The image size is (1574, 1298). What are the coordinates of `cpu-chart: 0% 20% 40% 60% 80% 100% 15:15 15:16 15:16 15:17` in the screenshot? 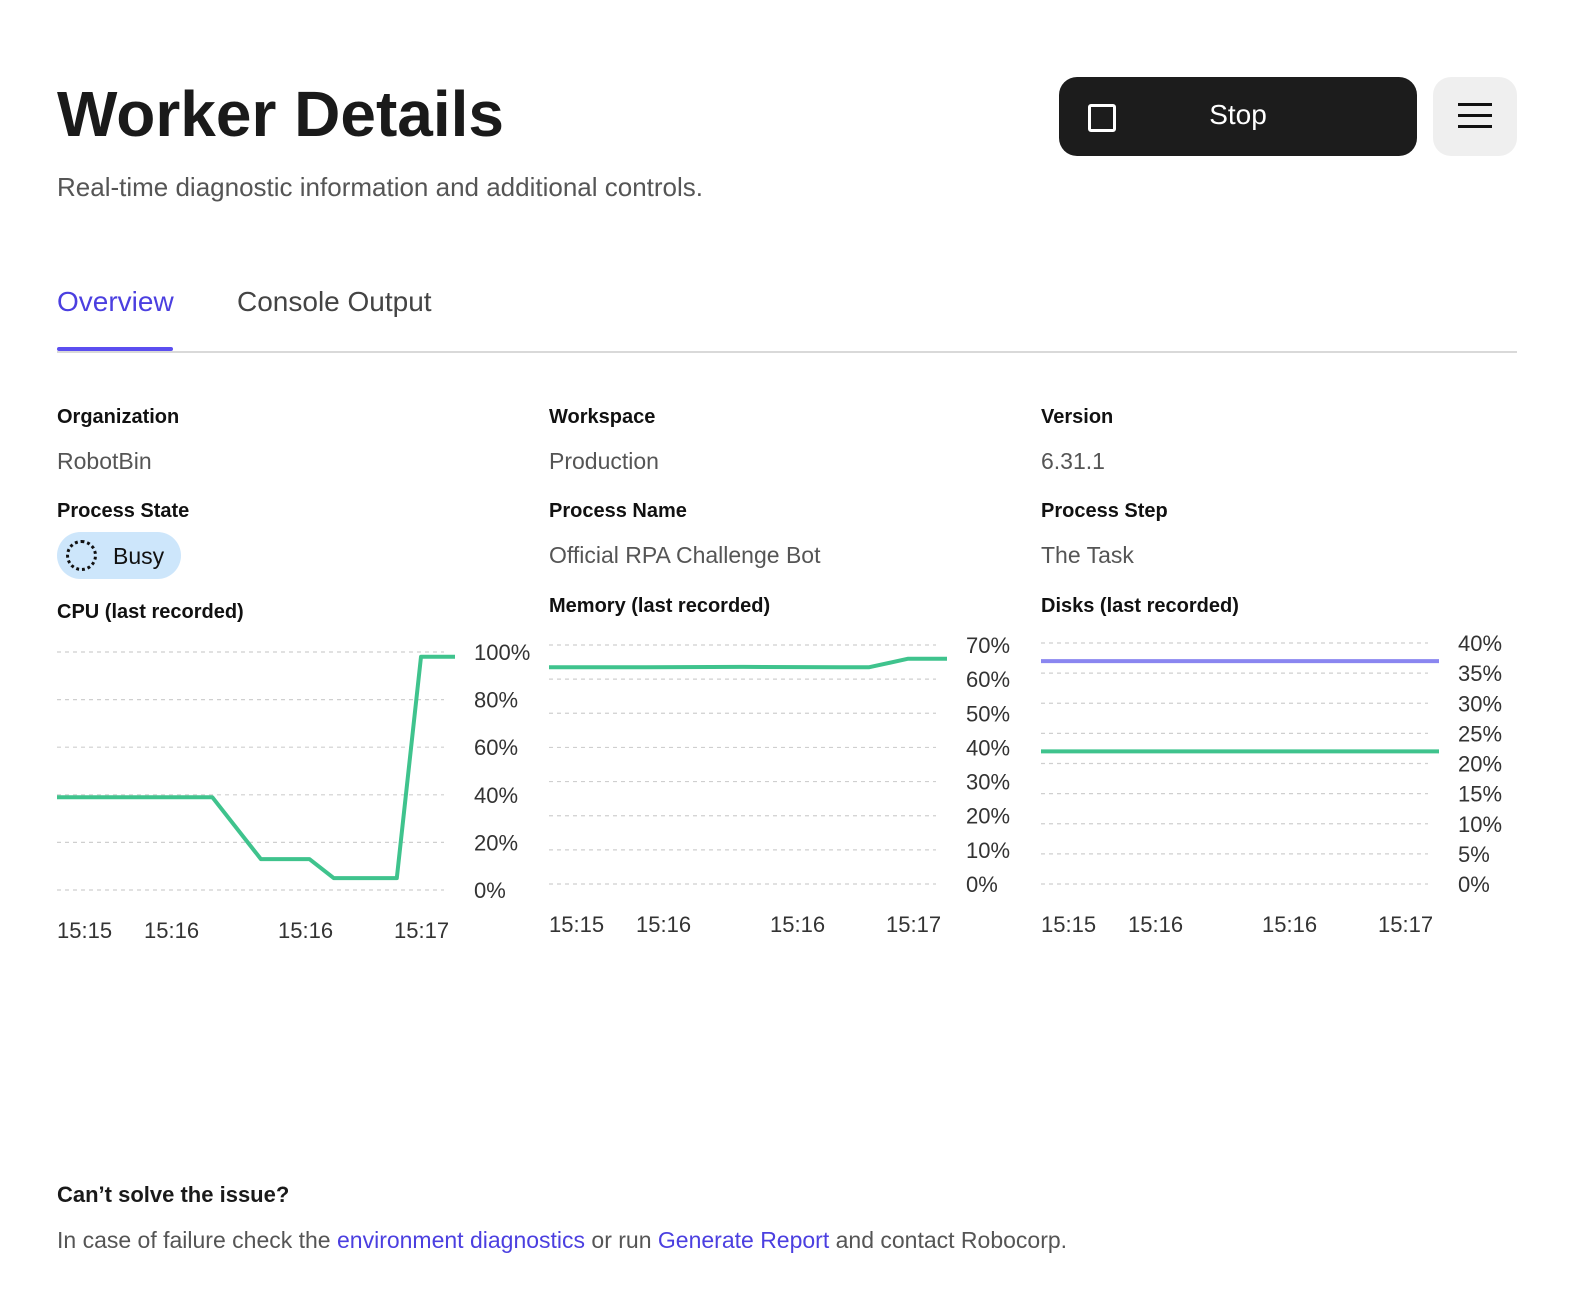 It's located at (302, 787).